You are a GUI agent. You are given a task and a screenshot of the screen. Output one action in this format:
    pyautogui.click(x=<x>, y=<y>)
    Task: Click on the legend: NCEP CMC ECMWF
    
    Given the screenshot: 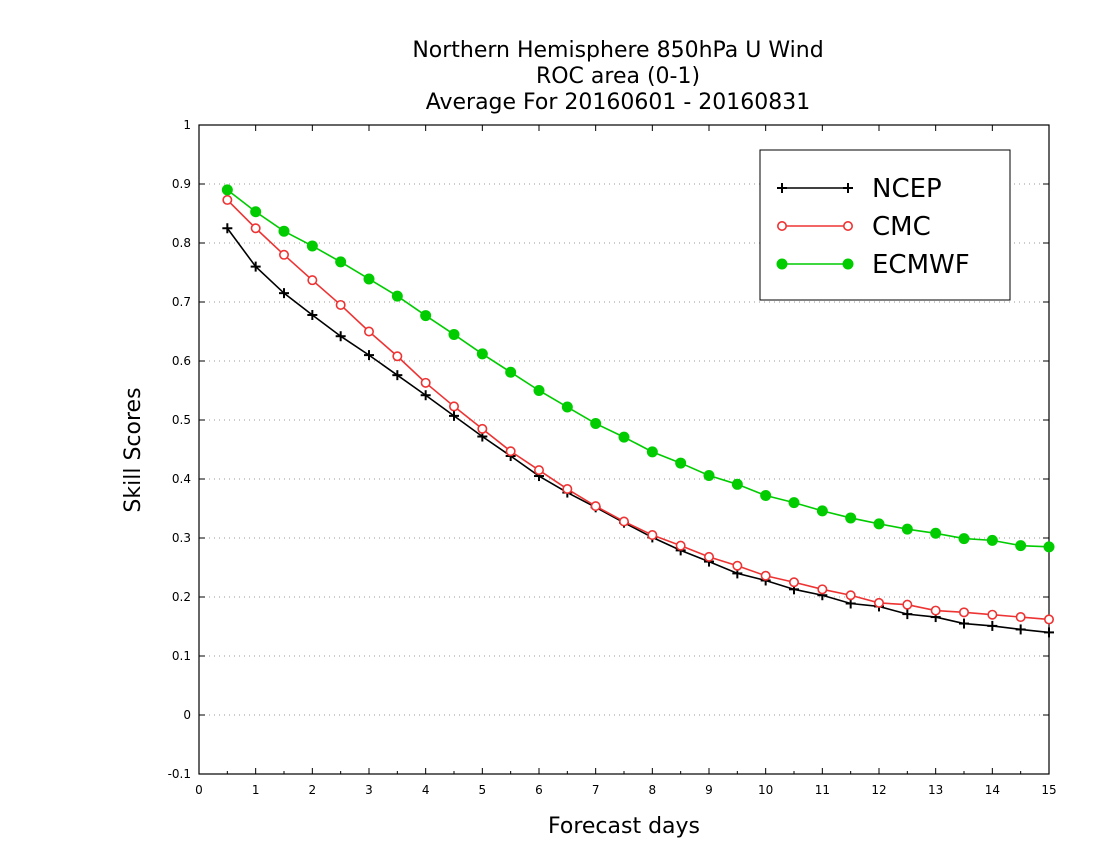 What is the action you would take?
    pyautogui.click(x=885, y=225)
    